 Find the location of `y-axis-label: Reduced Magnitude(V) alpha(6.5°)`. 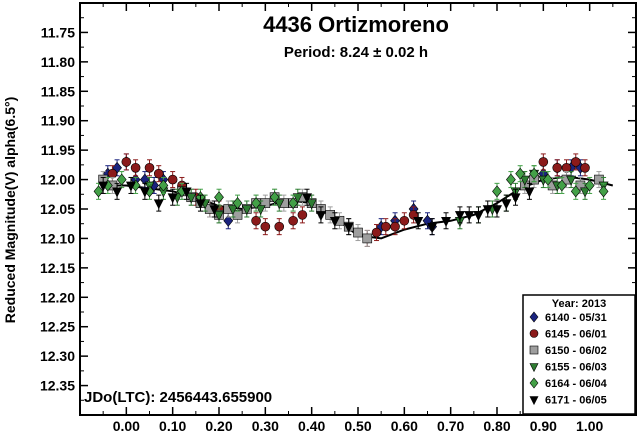

y-axis-label: Reduced Magnitude(V) alpha(6.5°) is located at coordinates (10, 210).